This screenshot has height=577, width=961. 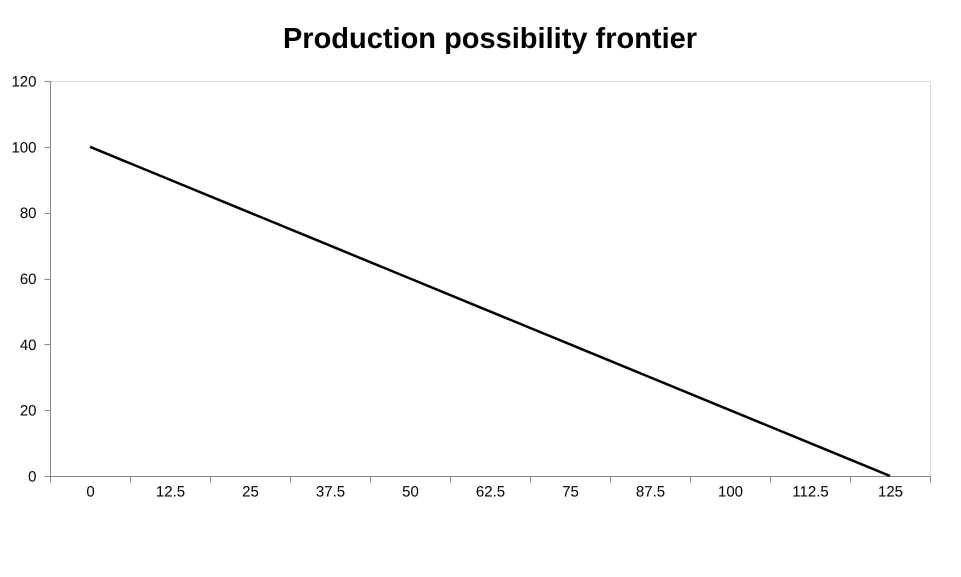 What do you see at coordinates (331, 492) in the screenshot?
I see `x-tick-label: 37.5` at bounding box center [331, 492].